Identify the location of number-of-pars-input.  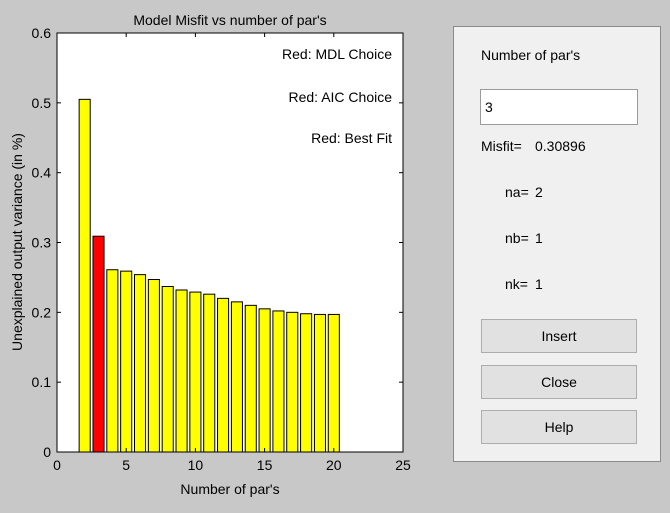
(559, 107).